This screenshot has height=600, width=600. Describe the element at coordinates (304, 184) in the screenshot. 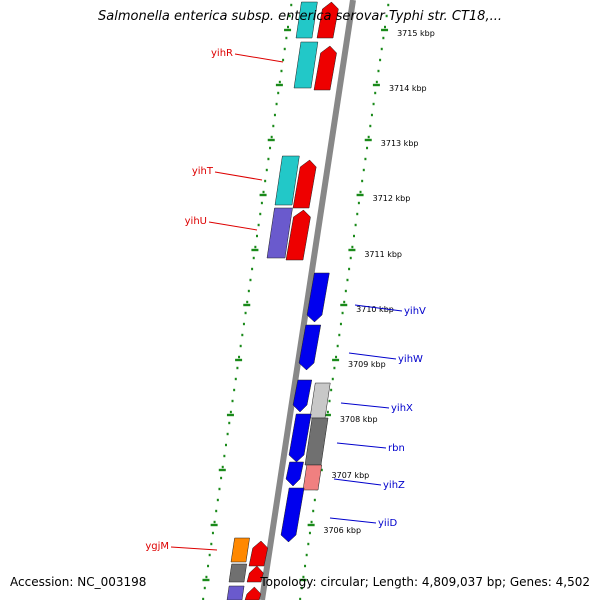

I see `gene-yihT-red-arrow` at that location.